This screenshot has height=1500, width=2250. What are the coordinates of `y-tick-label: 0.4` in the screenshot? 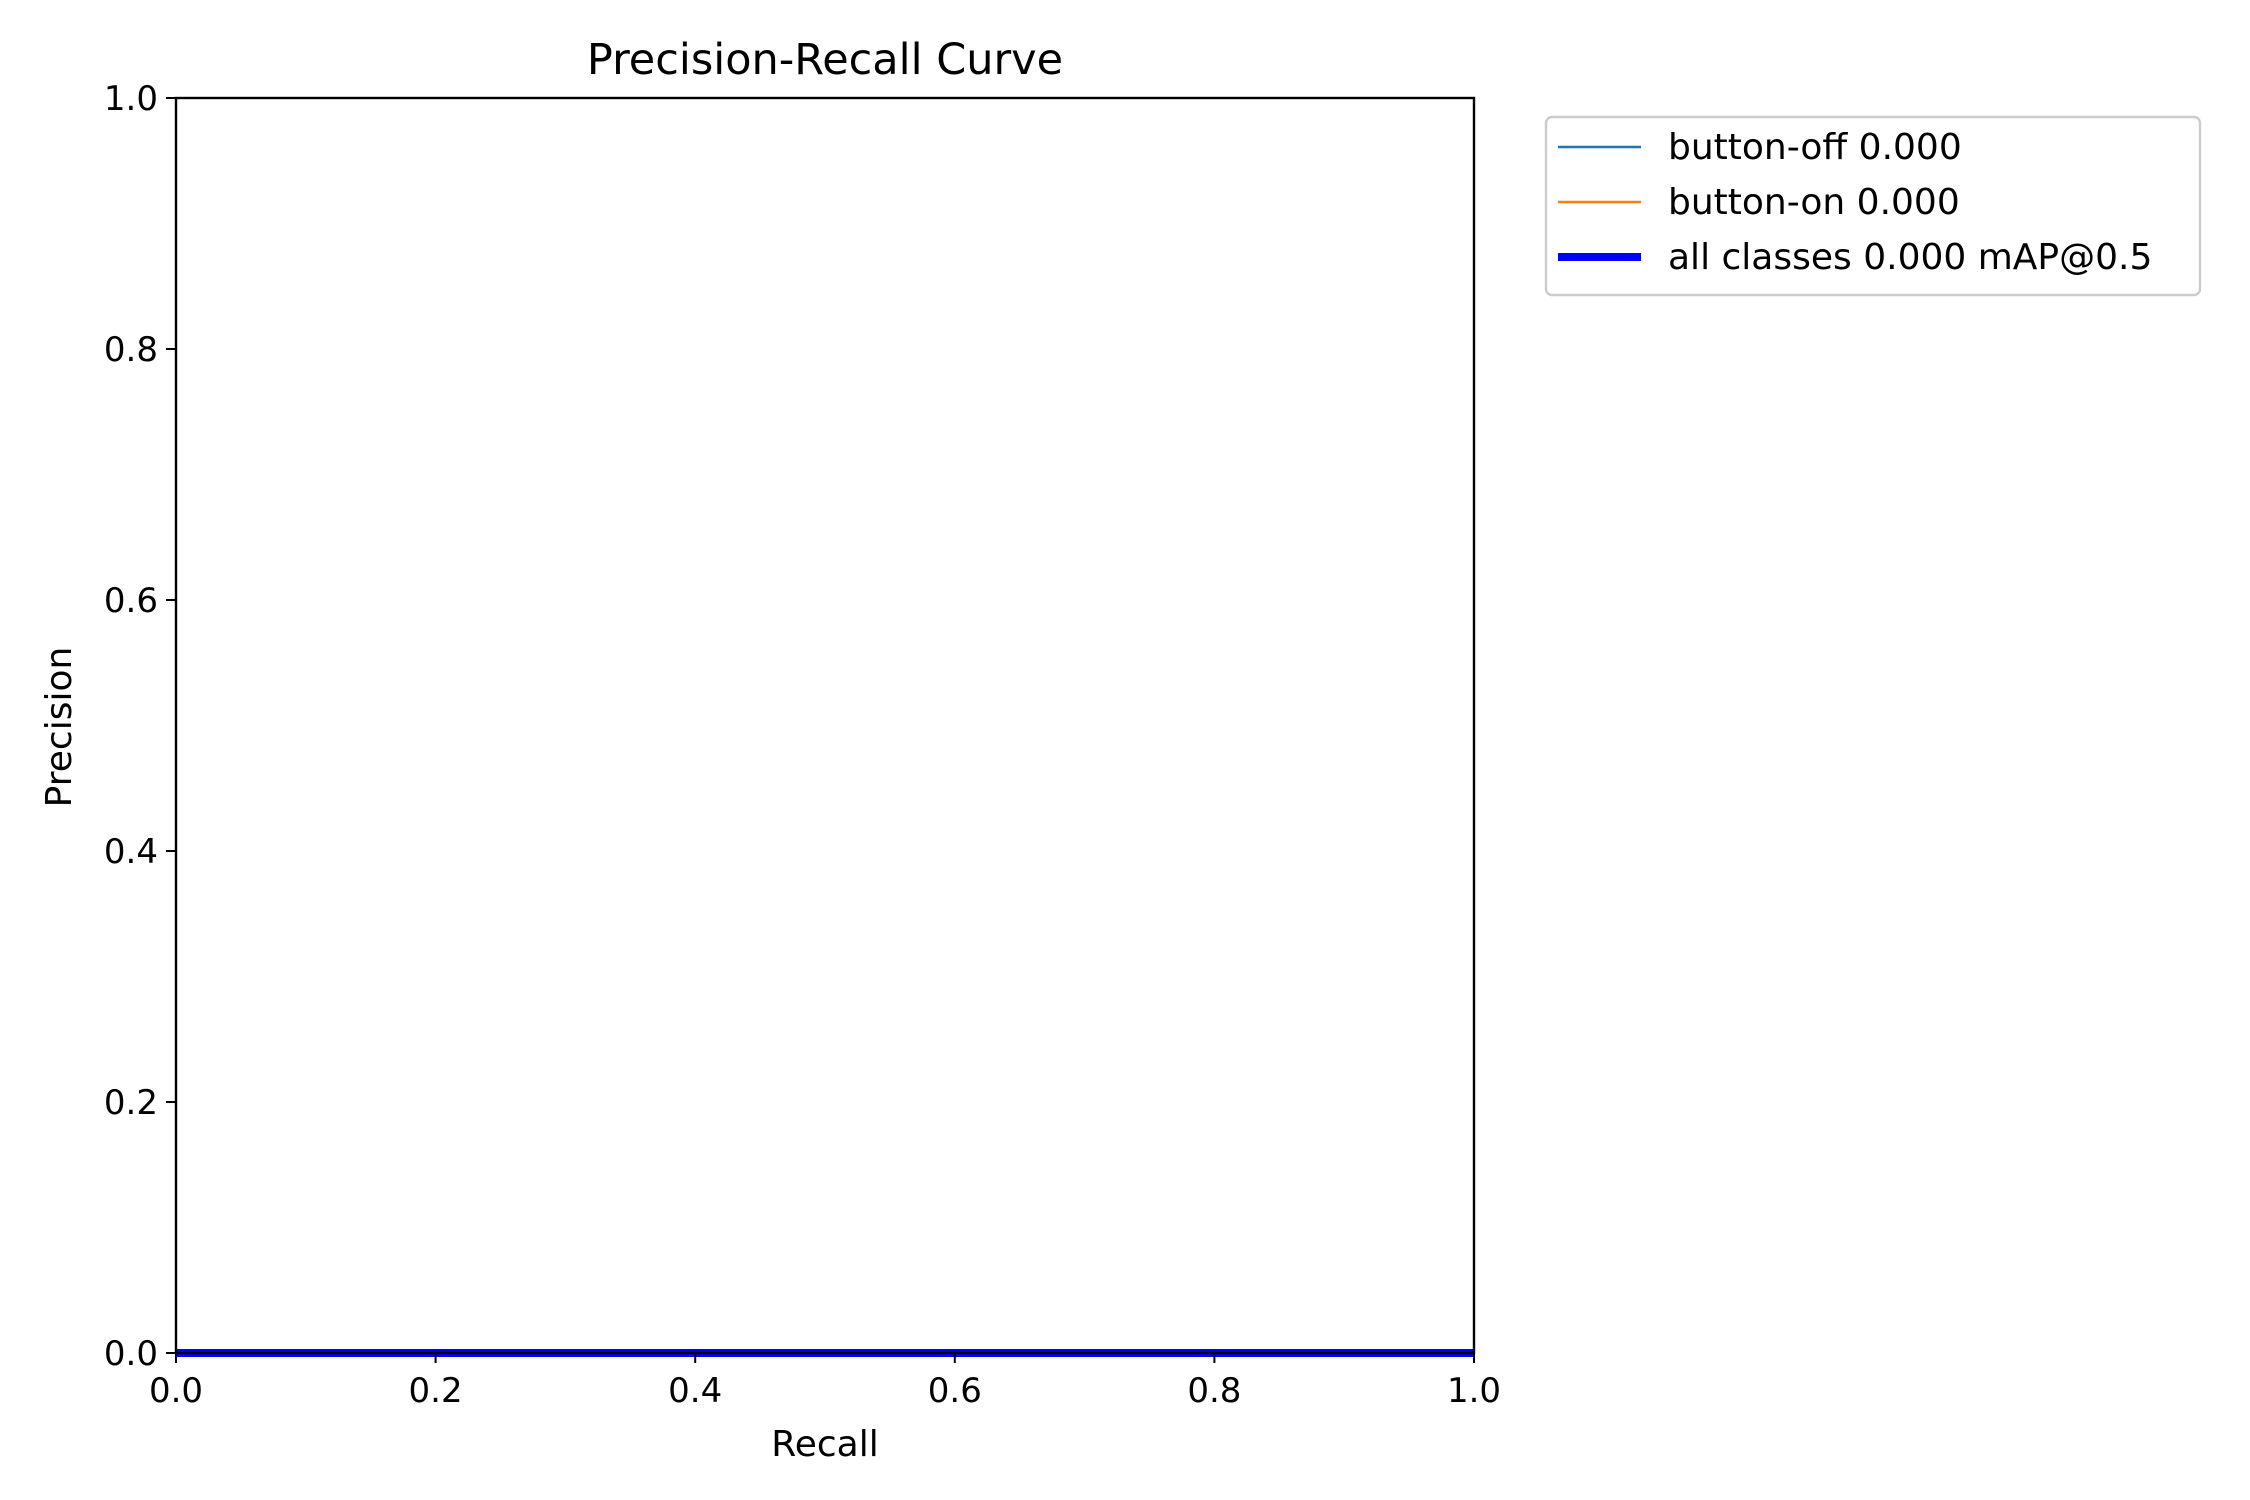 It's located at (131, 852).